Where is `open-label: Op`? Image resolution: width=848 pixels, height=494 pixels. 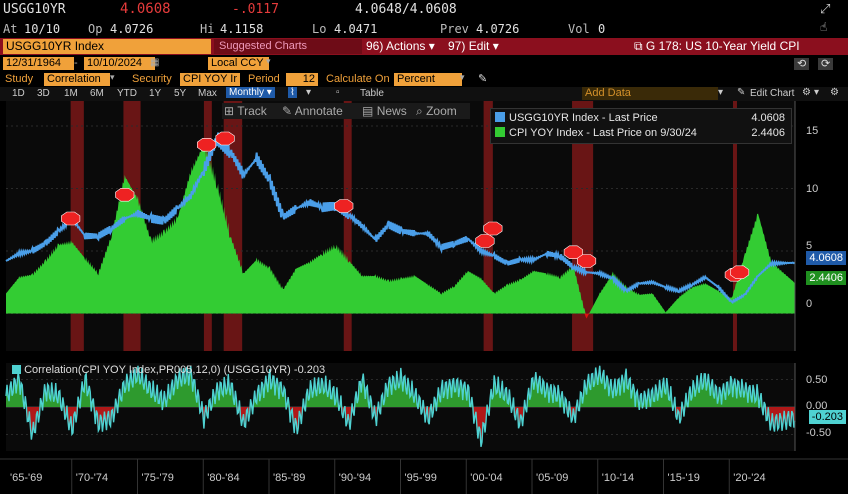 open-label: Op is located at coordinates (95, 29).